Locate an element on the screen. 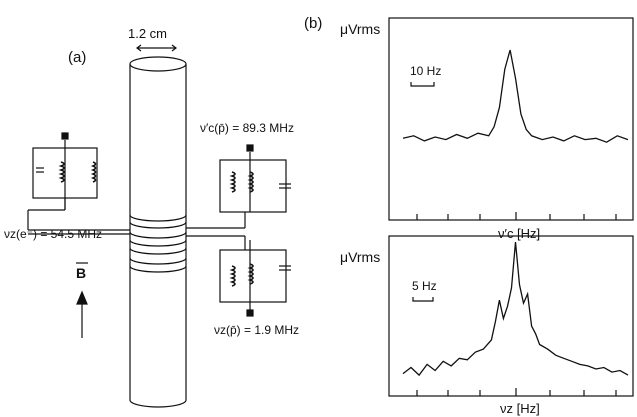 The height and width of the screenshot is (417, 637). field-arrow-icon is located at coordinates (82, 314).